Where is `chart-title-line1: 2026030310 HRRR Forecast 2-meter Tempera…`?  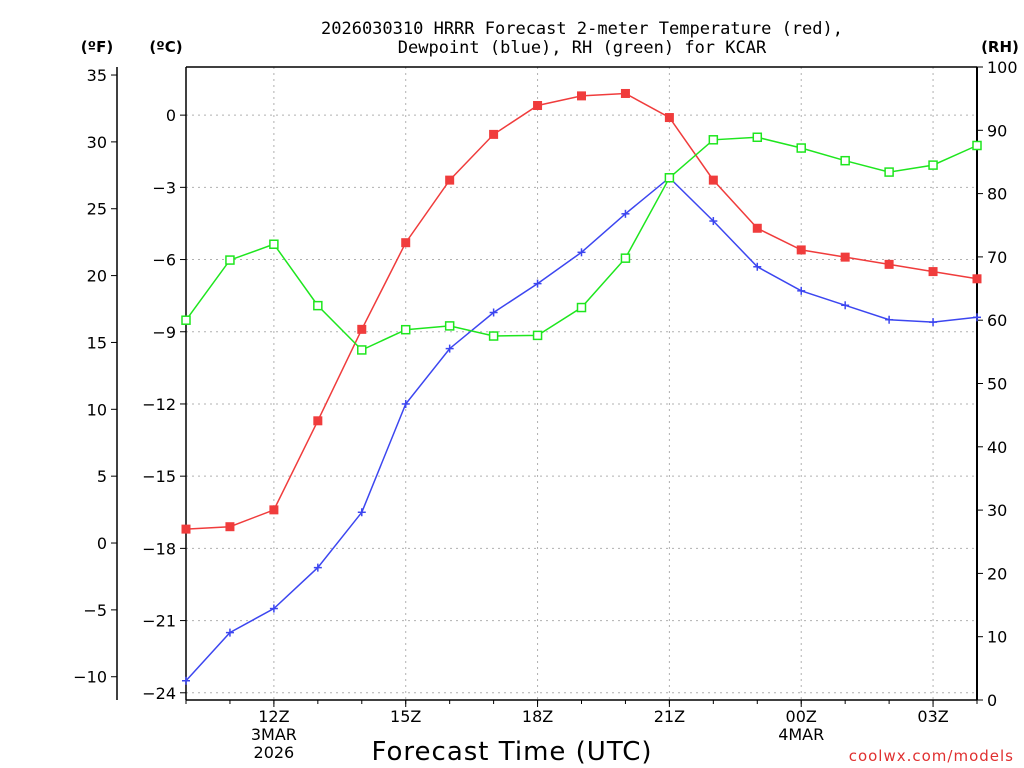 chart-title-line1: 2026030310 HRRR Forecast 2-meter Tempera… is located at coordinates (582, 29).